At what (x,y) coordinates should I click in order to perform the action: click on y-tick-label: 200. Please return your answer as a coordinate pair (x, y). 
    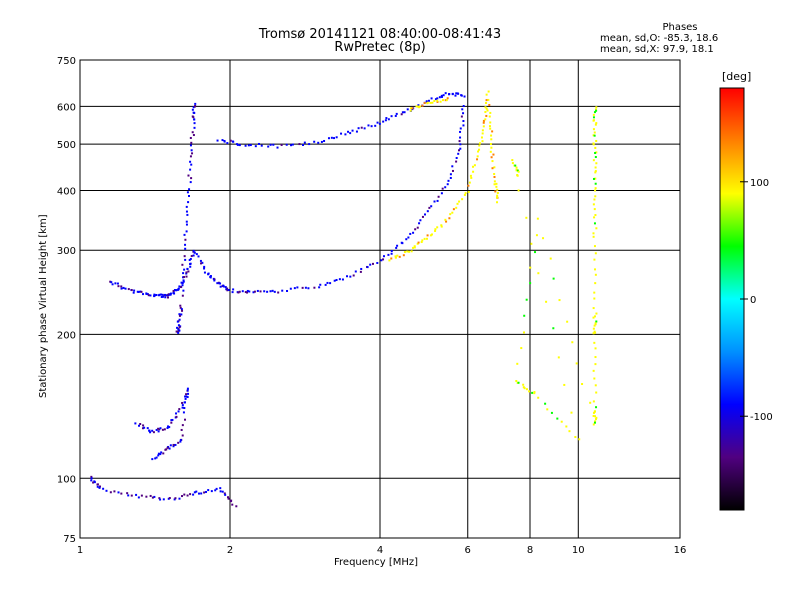
    Looking at the image, I should click on (66, 335).